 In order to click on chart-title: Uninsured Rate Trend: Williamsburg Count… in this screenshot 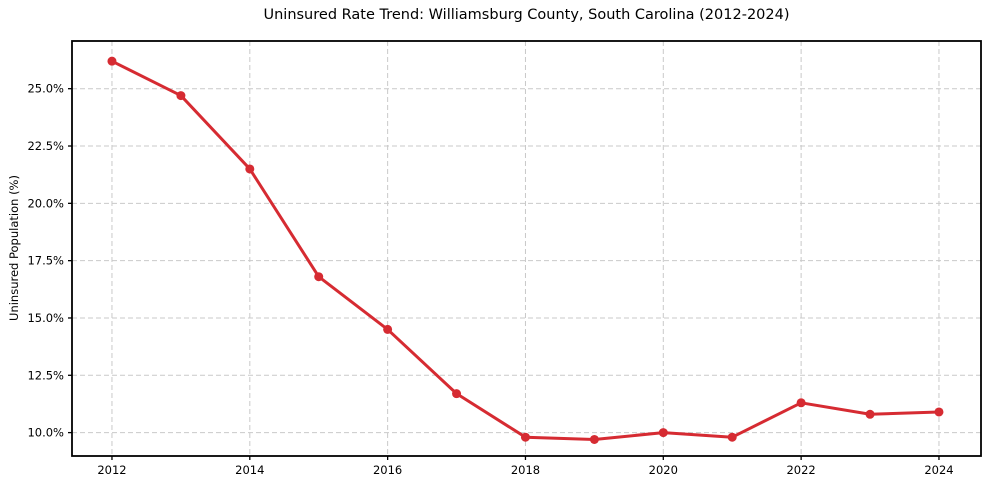, I will do `click(526, 15)`.